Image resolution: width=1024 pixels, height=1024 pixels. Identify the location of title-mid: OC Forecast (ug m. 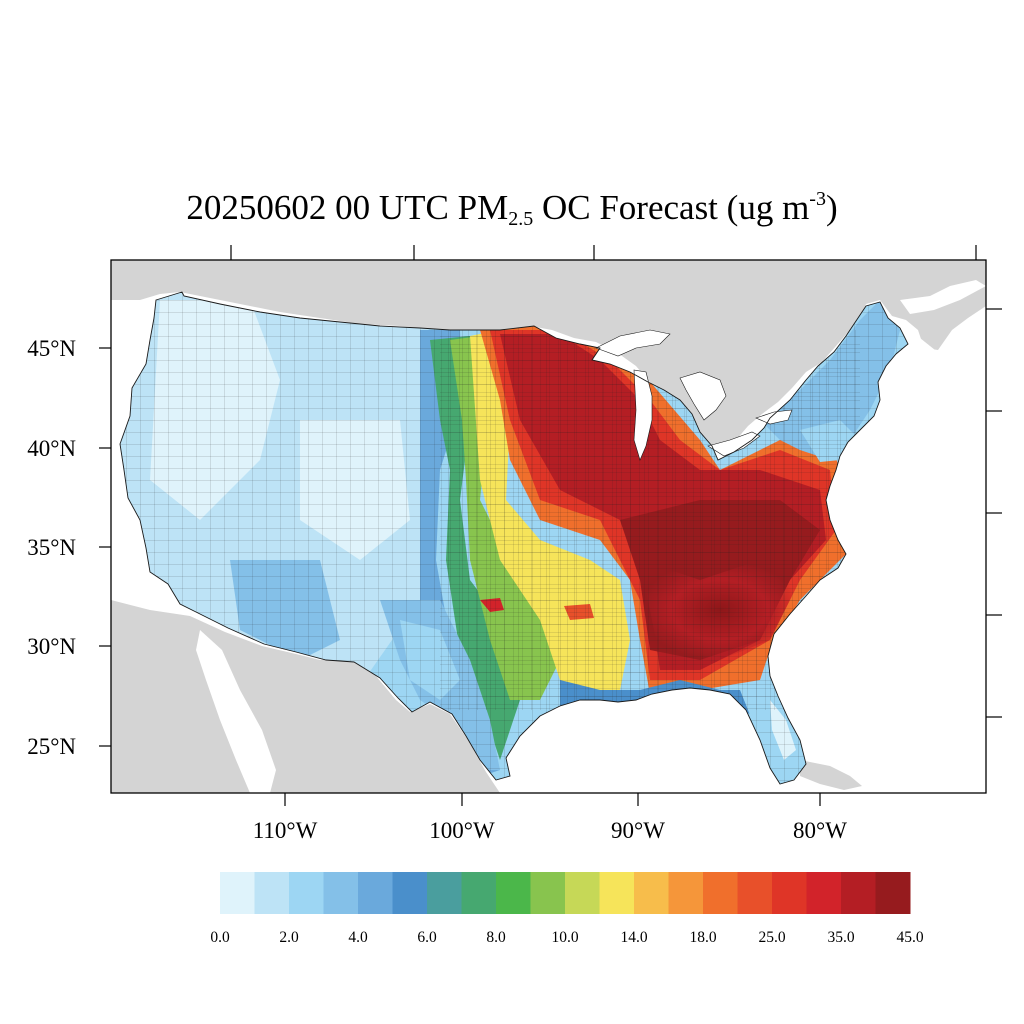
(671, 207).